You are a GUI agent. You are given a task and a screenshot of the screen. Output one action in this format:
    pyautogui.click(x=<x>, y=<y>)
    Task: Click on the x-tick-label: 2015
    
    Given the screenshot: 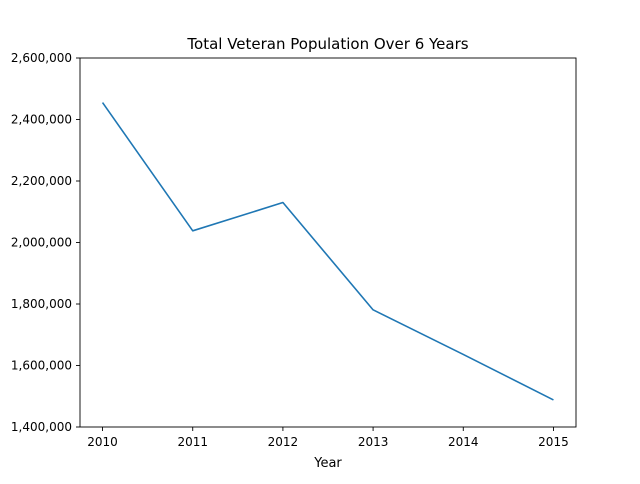 What is the action you would take?
    pyautogui.click(x=553, y=442)
    